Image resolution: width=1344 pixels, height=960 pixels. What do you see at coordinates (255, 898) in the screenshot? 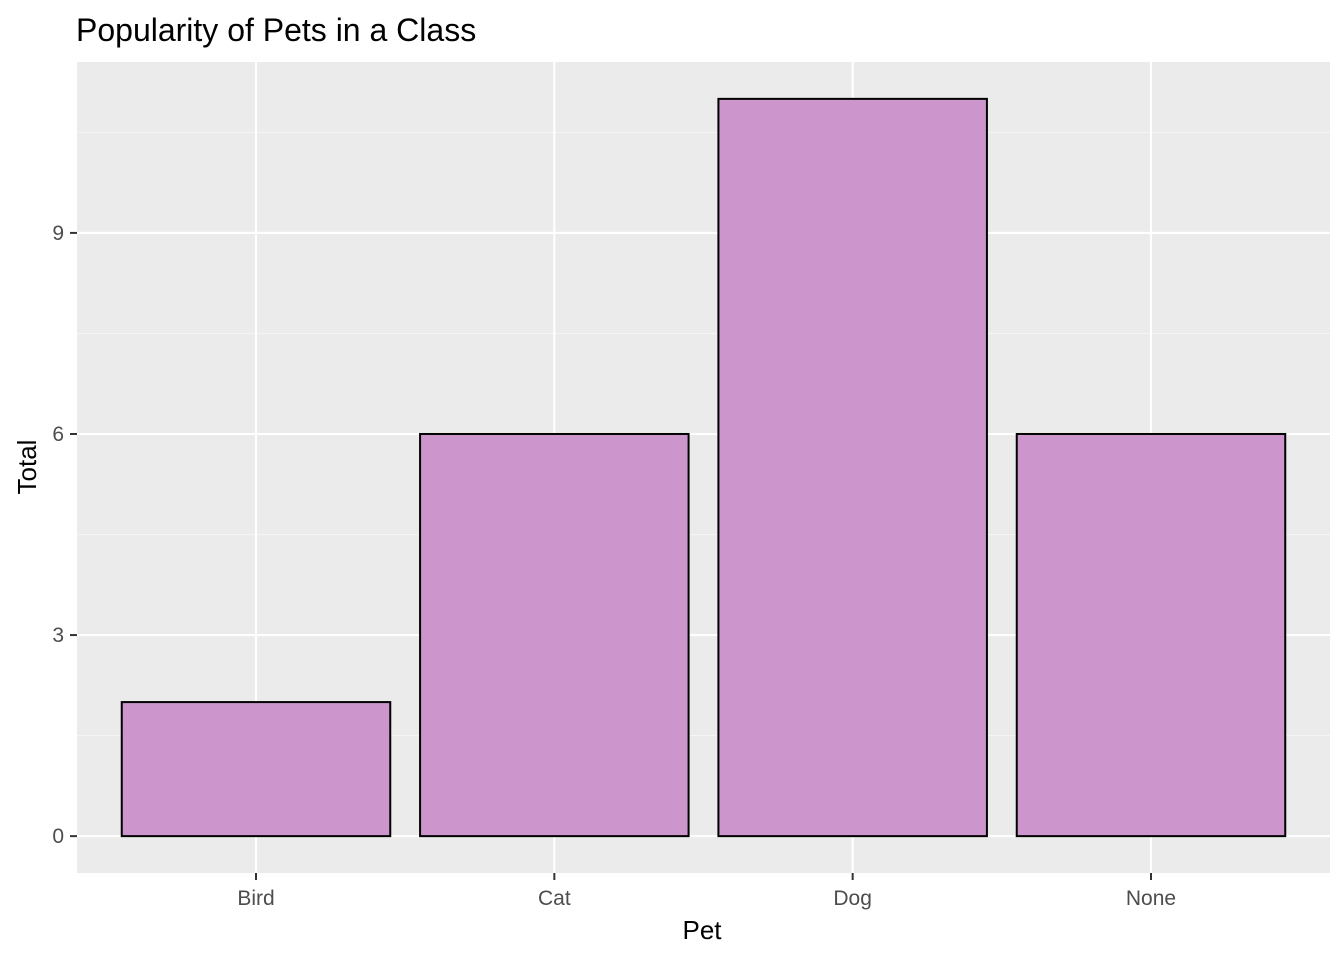
I see `x-tick-label-bird: Bird` at bounding box center [255, 898].